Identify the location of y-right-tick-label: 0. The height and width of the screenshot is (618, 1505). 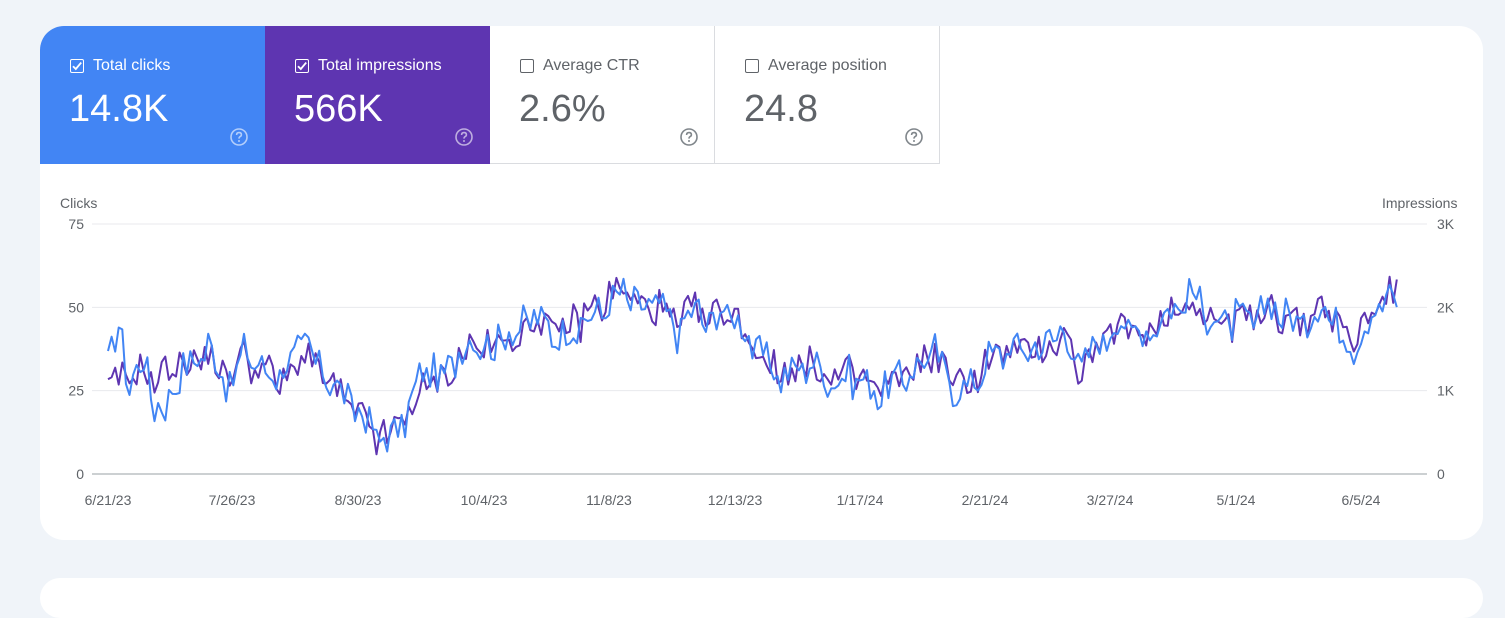
(1441, 474).